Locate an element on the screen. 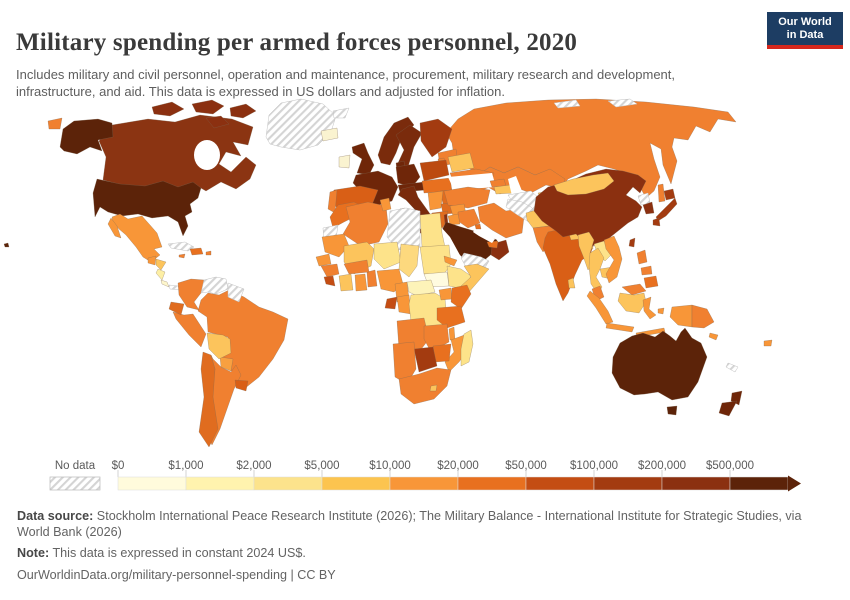 The height and width of the screenshot is (600, 850). region-sri-lanka is located at coordinates (571, 283).